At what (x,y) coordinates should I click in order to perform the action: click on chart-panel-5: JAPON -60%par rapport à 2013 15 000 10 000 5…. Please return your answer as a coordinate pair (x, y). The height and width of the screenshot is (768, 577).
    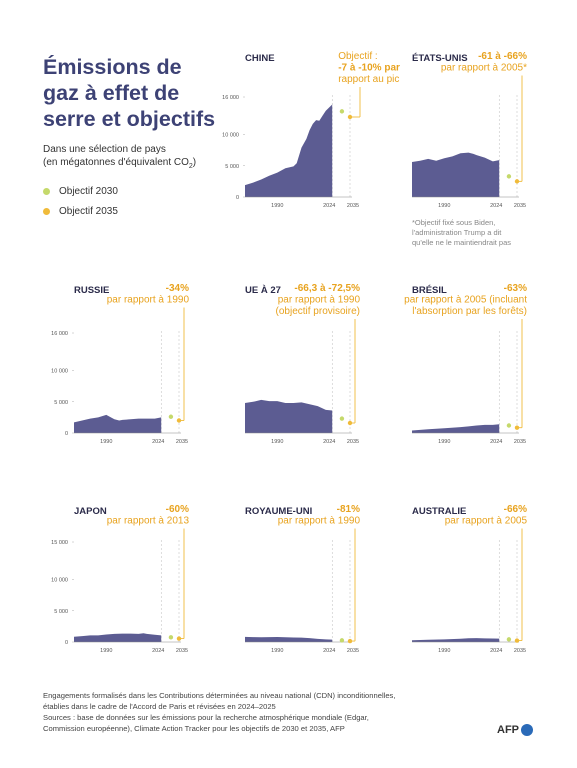
    Looking at the image, I should click on (120, 579).